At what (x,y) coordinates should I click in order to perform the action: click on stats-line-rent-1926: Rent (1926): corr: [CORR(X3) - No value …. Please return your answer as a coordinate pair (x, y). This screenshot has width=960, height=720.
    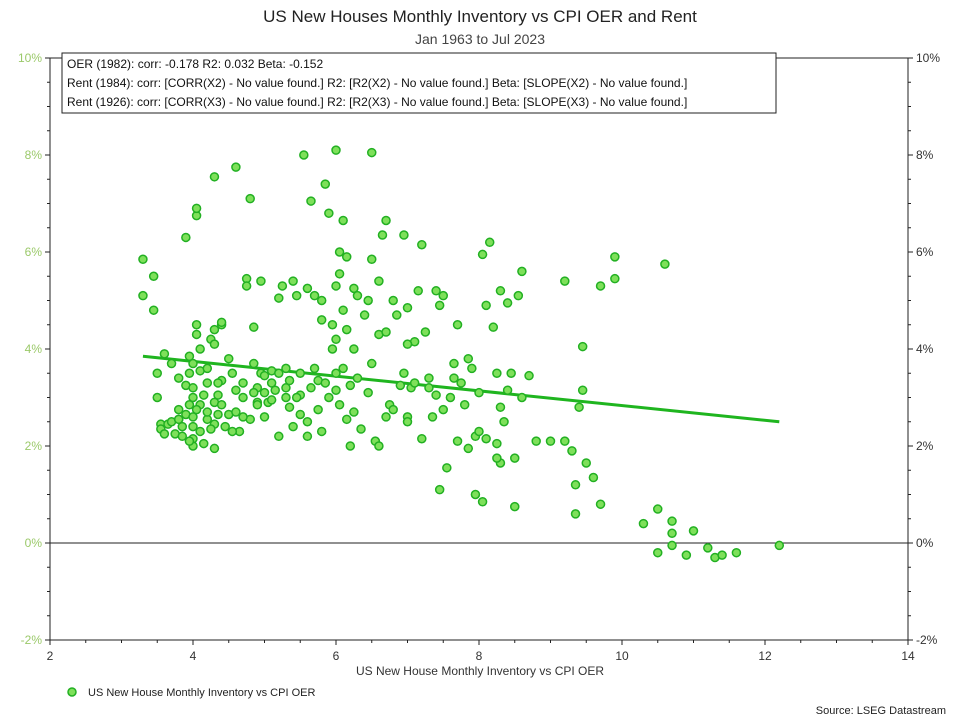
    Looking at the image, I should click on (377, 102).